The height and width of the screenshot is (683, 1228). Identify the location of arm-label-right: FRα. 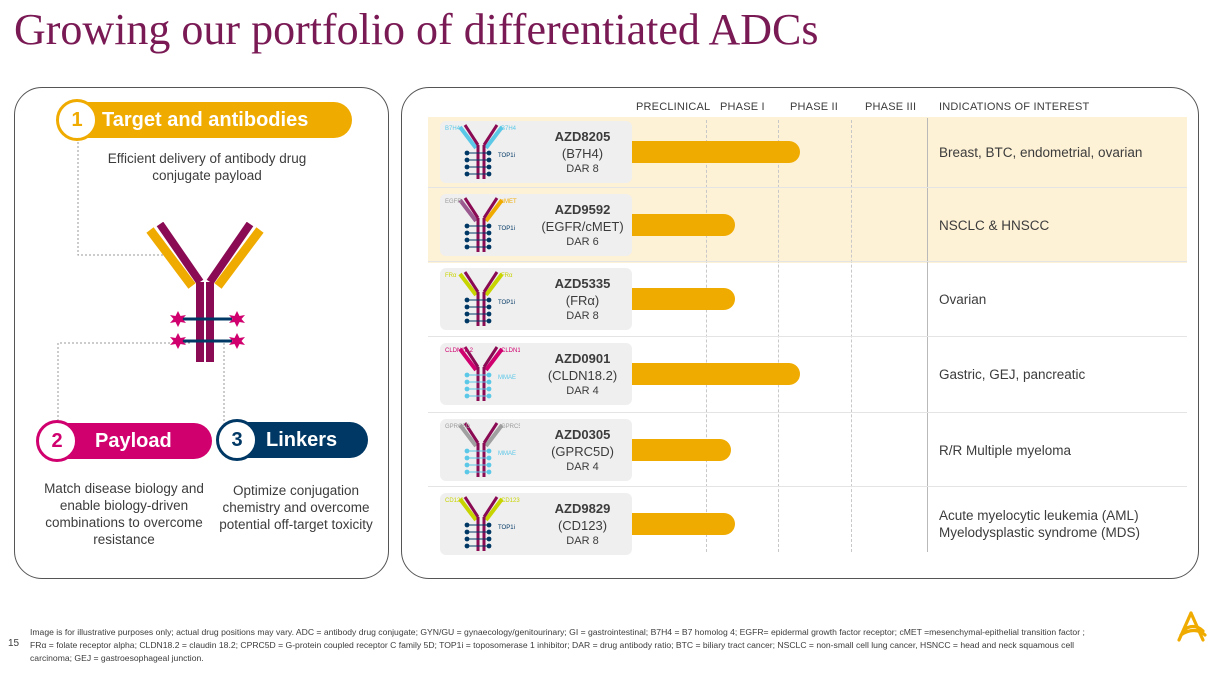
(507, 276).